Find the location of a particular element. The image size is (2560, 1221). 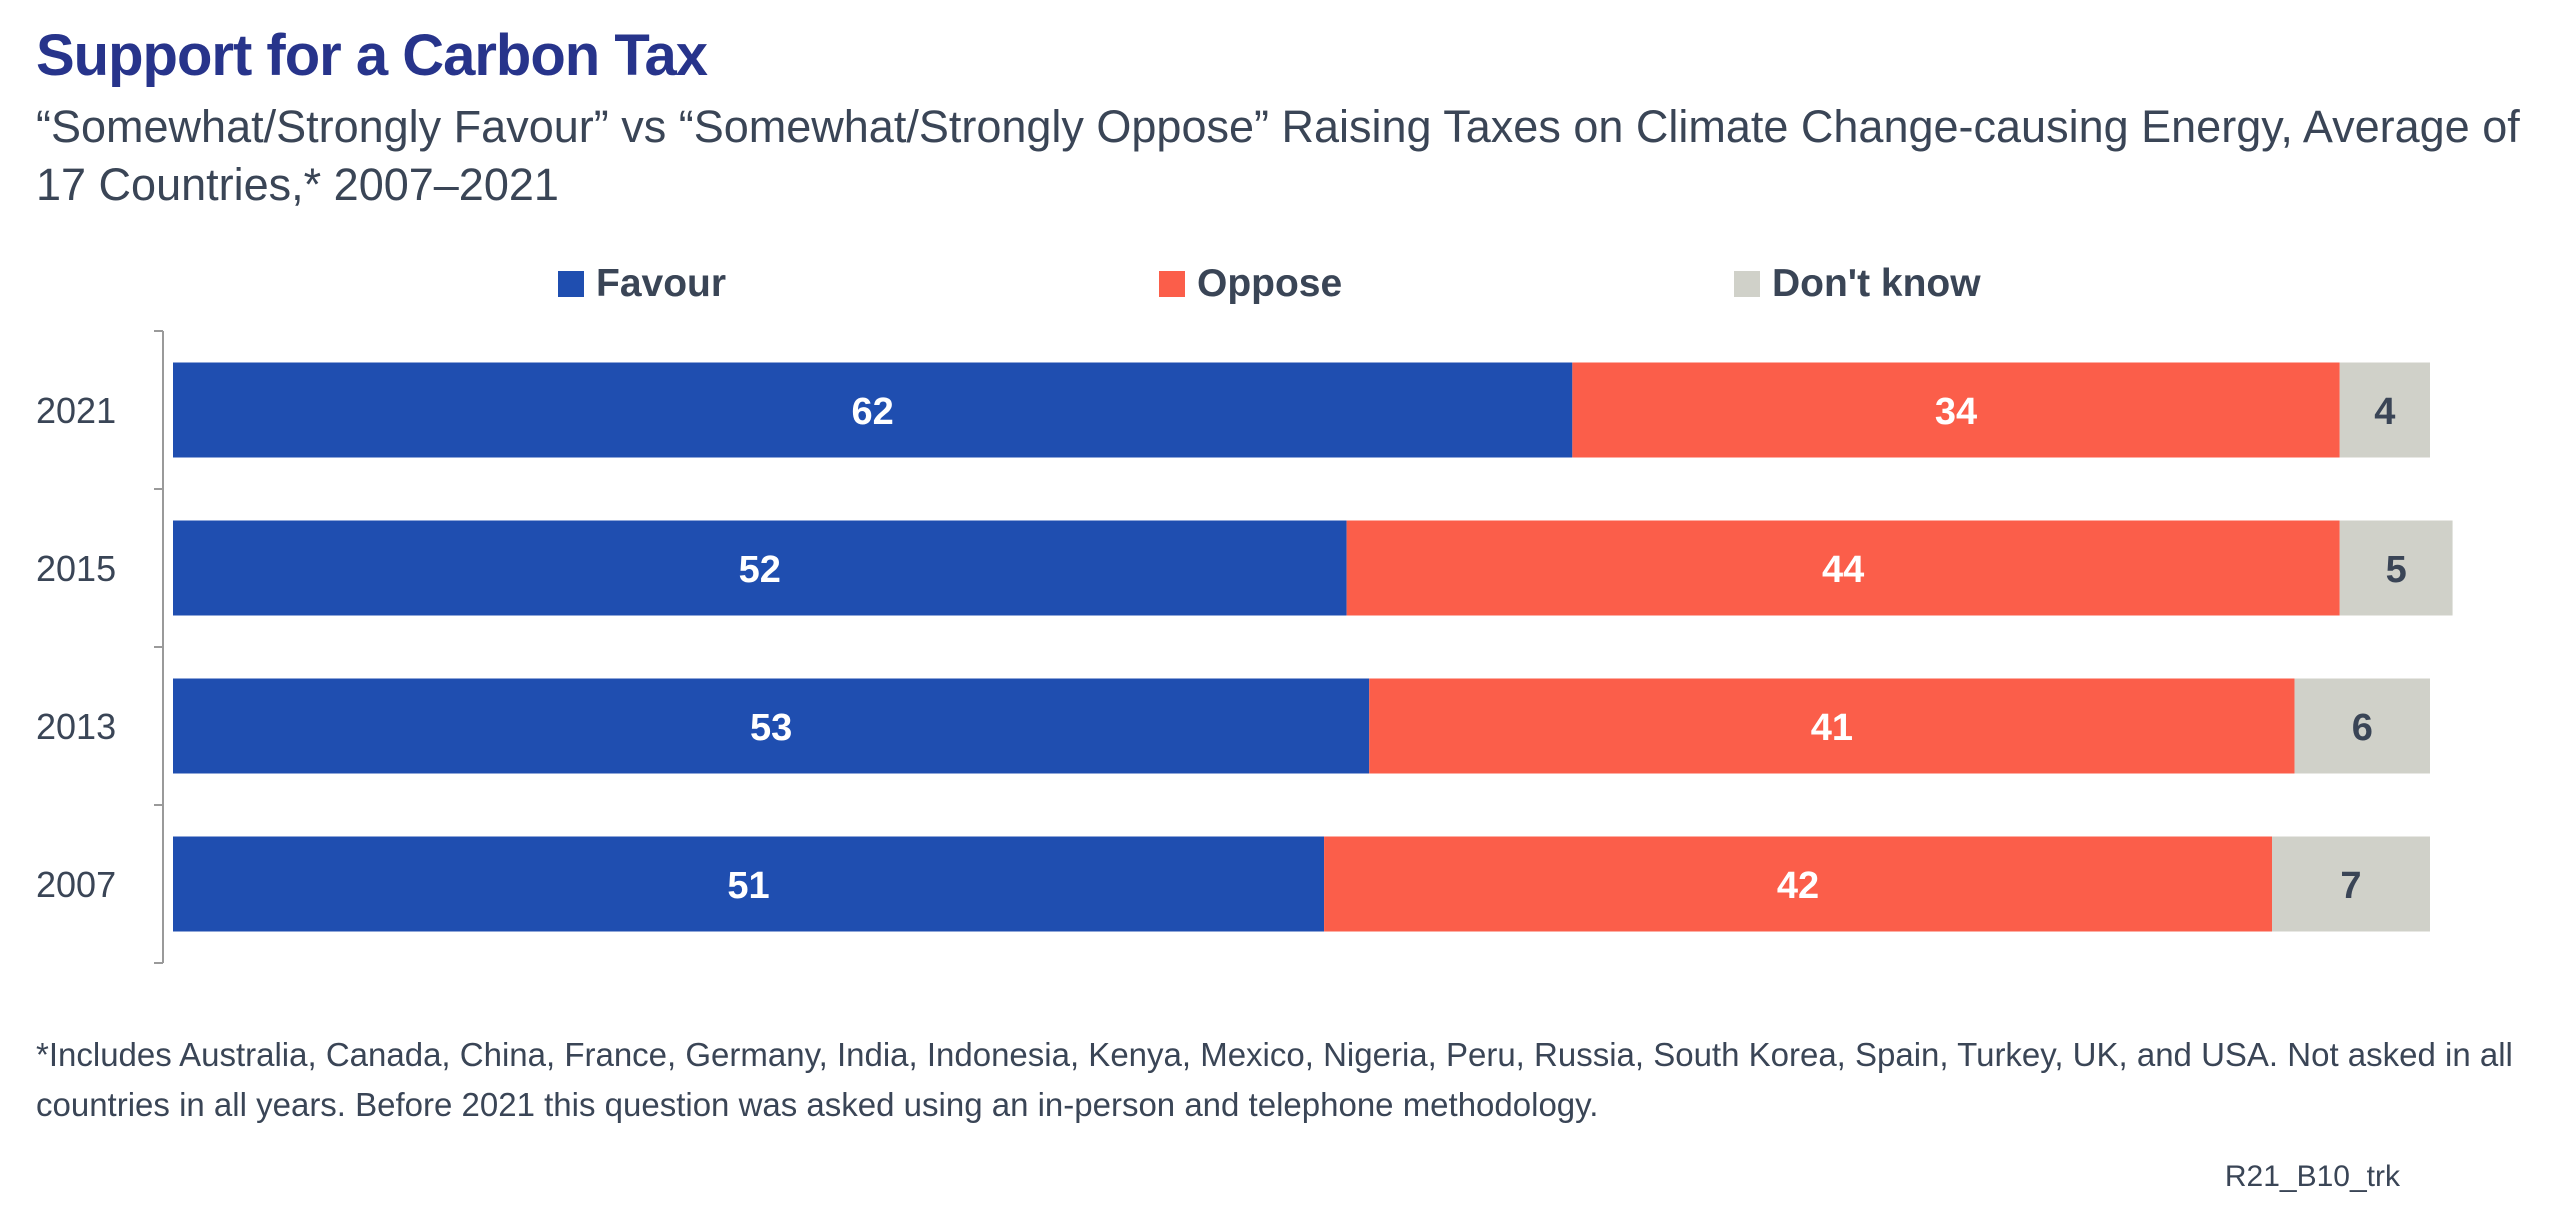

data-label: 62 is located at coordinates (873, 412).